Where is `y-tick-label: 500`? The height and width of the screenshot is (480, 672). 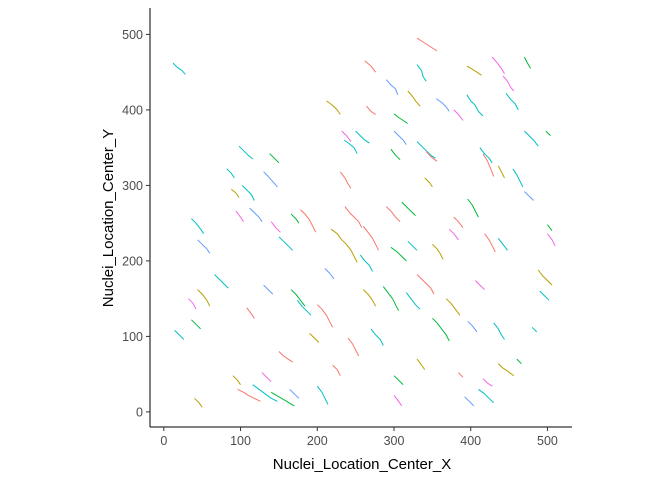
y-tick-label: 500 is located at coordinates (132, 35).